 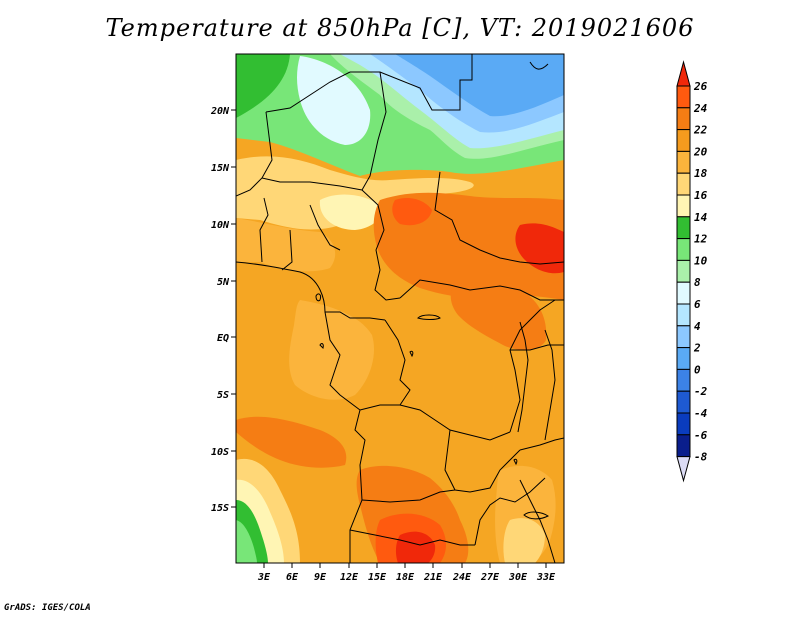 What do you see at coordinates (700, 151) in the screenshot?
I see `colorbar-label: 20` at bounding box center [700, 151].